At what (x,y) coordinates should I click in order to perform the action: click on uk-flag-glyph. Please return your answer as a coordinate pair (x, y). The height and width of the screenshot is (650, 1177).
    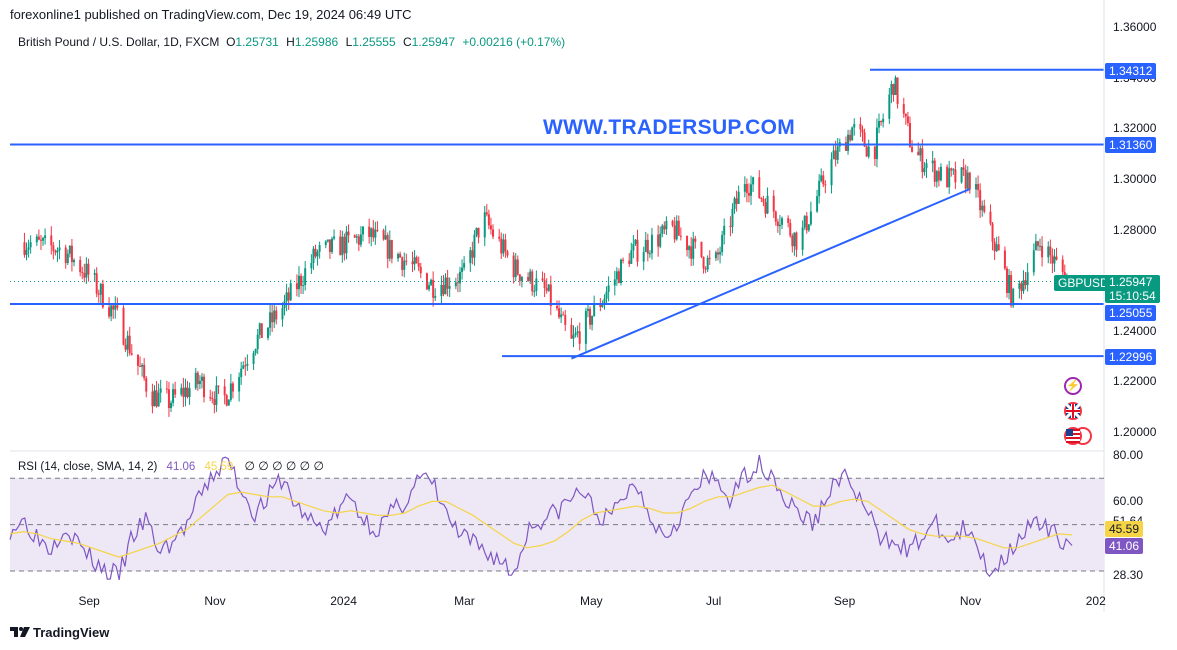
    Looking at the image, I should click on (1073, 411).